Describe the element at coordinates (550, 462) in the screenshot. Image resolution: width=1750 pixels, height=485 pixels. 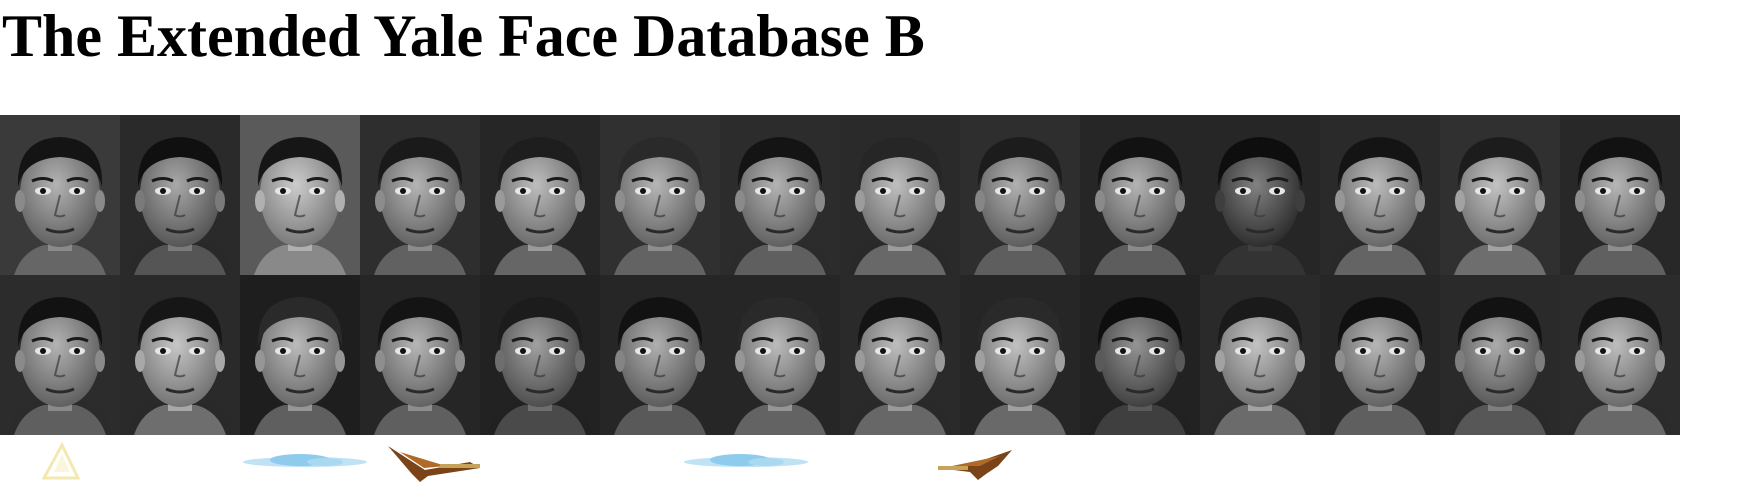
I see `decor-strip` at that location.